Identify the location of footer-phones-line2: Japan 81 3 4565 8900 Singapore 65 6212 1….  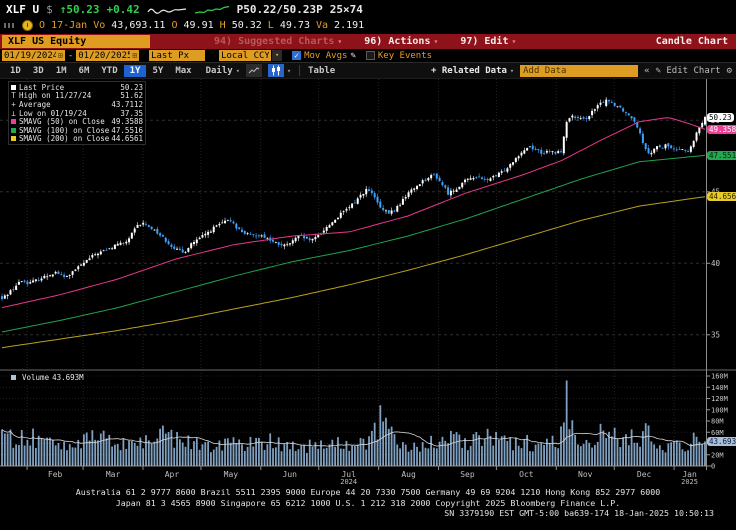
(368, 502).